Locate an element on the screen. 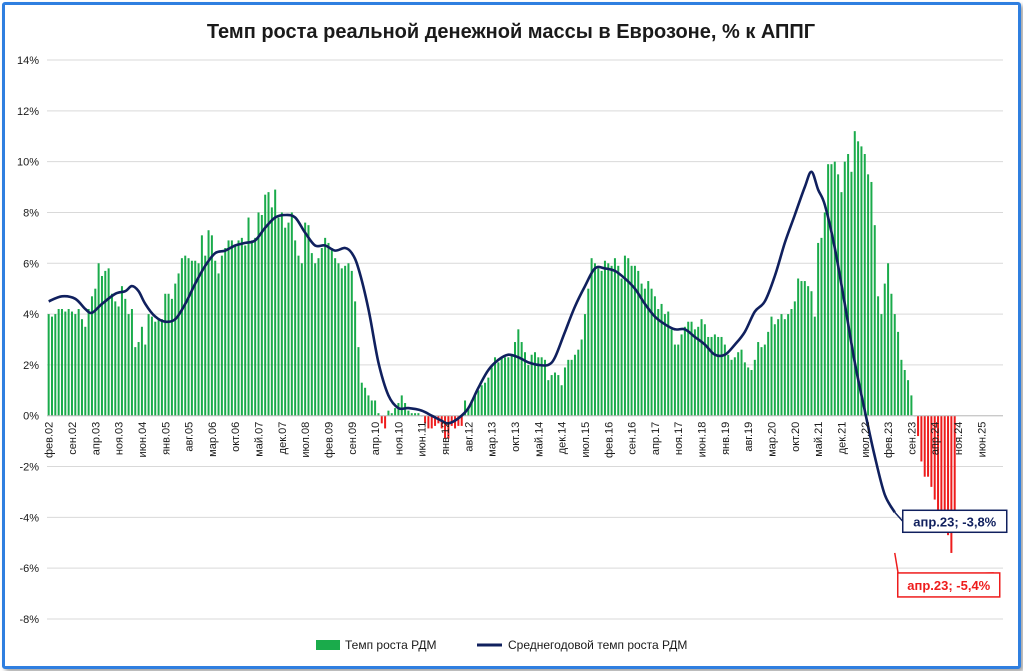  x-tick-label: авг.05 is located at coordinates (190, 437).